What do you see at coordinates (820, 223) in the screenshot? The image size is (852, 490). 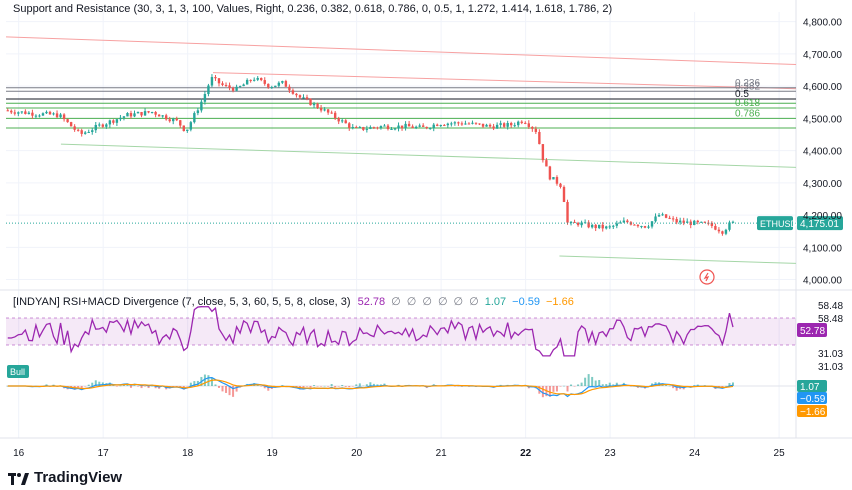 I see `last-price-tag-bg` at bounding box center [820, 223].